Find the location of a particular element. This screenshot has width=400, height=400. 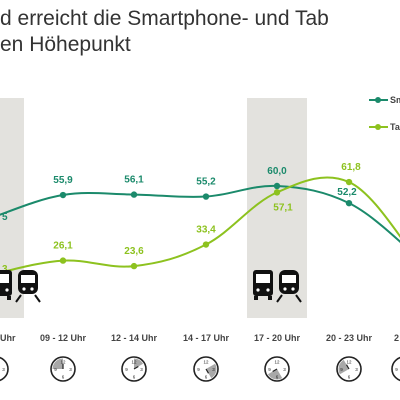

data-label-0-3: 55,2 is located at coordinates (206, 182).